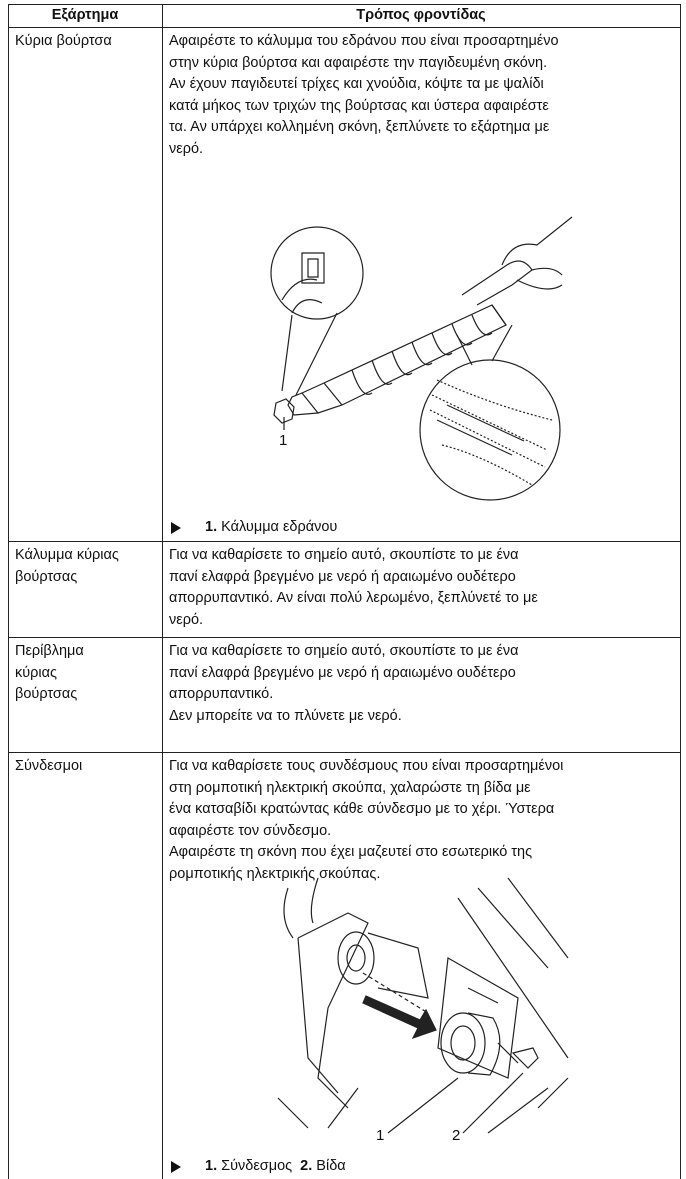  I want to click on brush-illustration, so click(421, 358).